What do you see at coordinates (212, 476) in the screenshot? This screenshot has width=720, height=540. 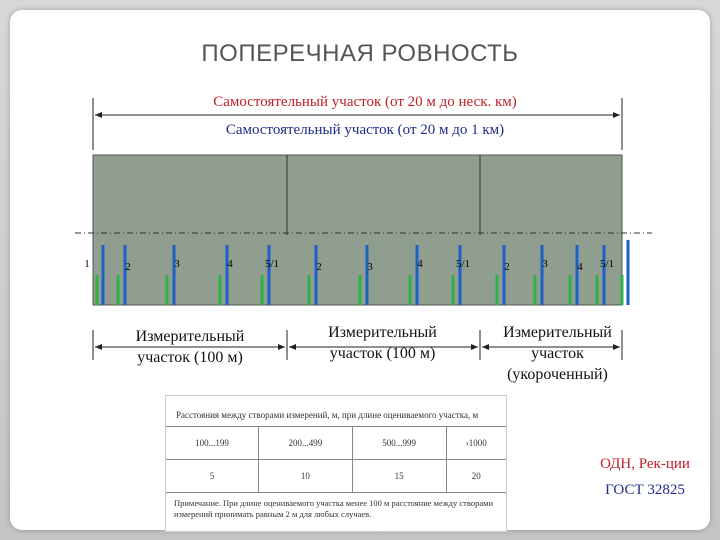 I see `cell: 5` at bounding box center [212, 476].